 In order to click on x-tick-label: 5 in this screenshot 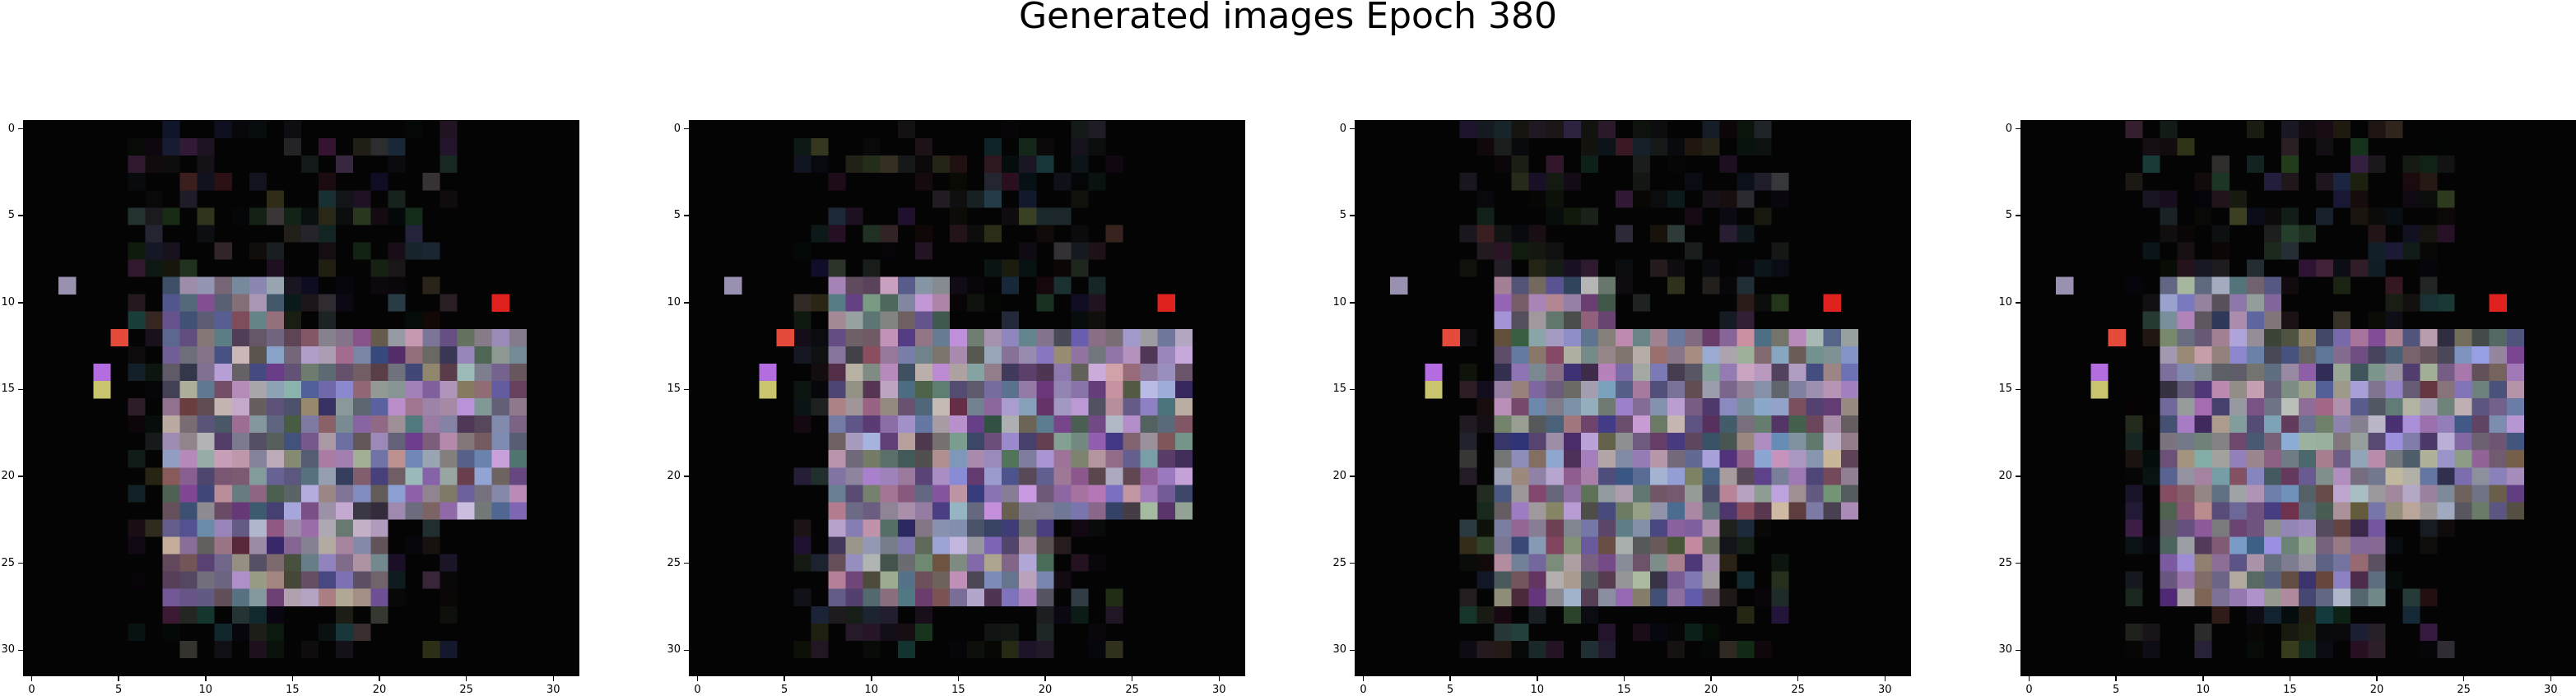, I will do `click(1450, 690)`.